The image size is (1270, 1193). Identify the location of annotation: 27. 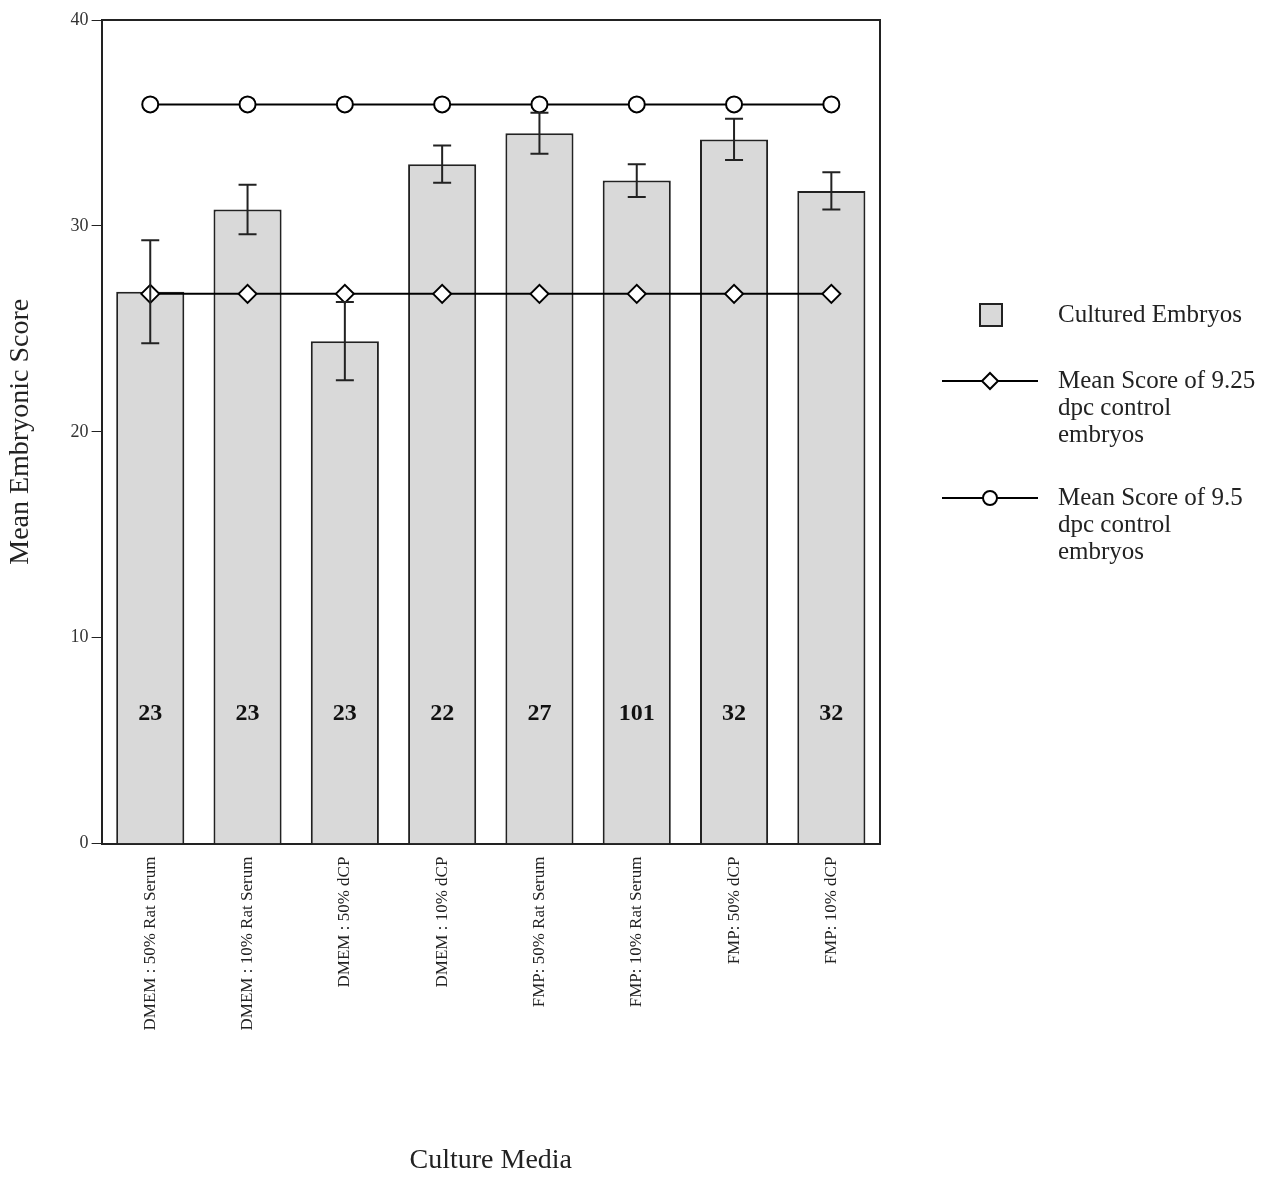
(539, 712).